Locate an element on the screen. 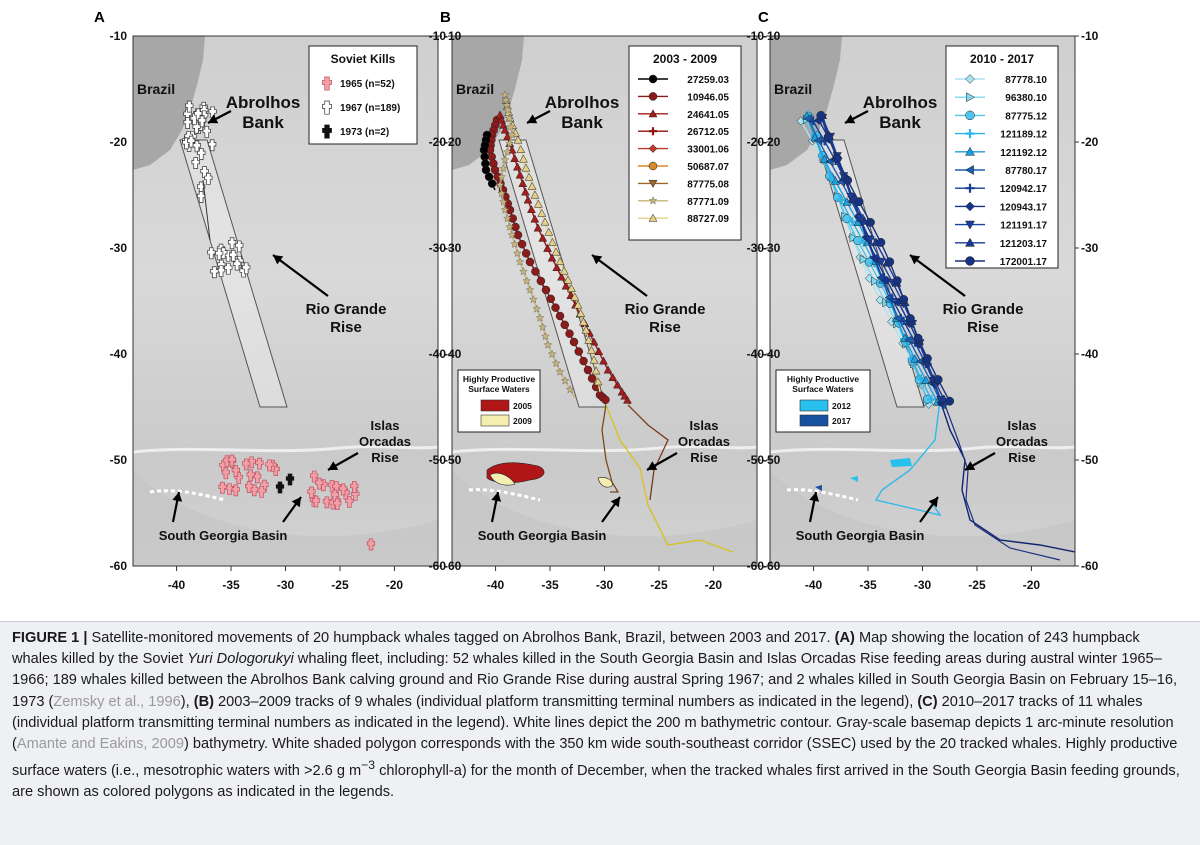 This screenshot has height=845, width=1200. panel-a-letter: A is located at coordinates (99, 17).